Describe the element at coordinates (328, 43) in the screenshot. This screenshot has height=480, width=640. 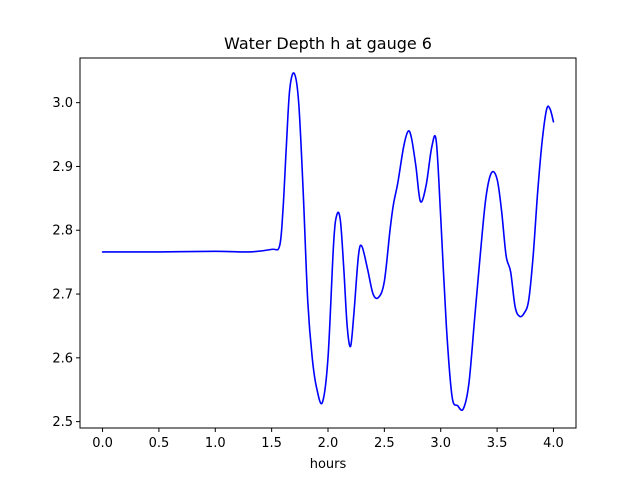
I see `chart-title: Water Depth h at gauge 6` at that location.